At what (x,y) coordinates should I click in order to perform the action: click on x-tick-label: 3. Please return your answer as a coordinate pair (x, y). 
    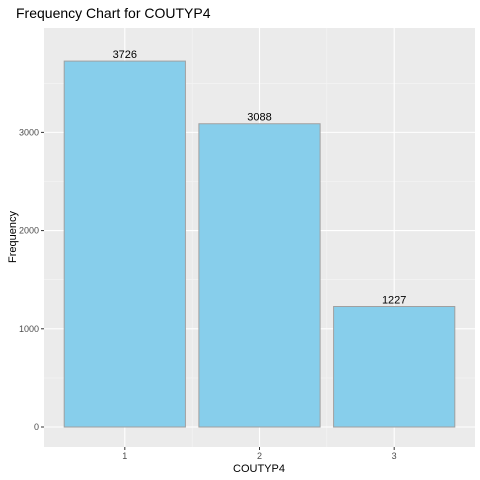
    Looking at the image, I should click on (394, 456).